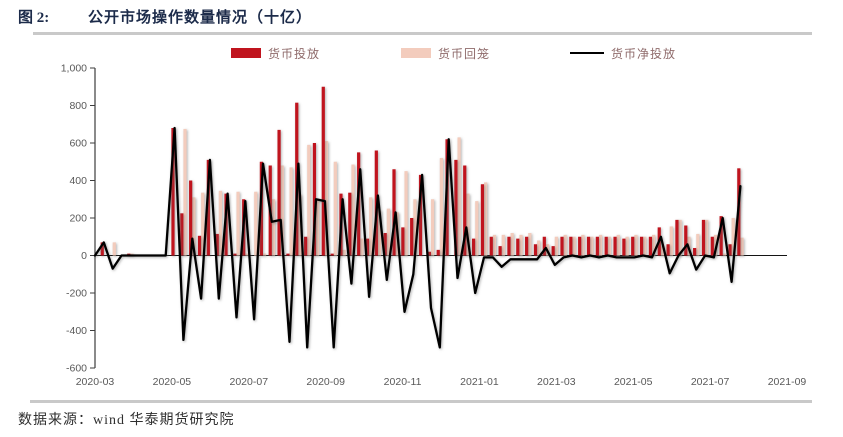 This screenshot has height=437, width=843. What do you see at coordinates (416, 53) in the screenshot?
I see `withdrawal-swatch-icon` at bounding box center [416, 53].